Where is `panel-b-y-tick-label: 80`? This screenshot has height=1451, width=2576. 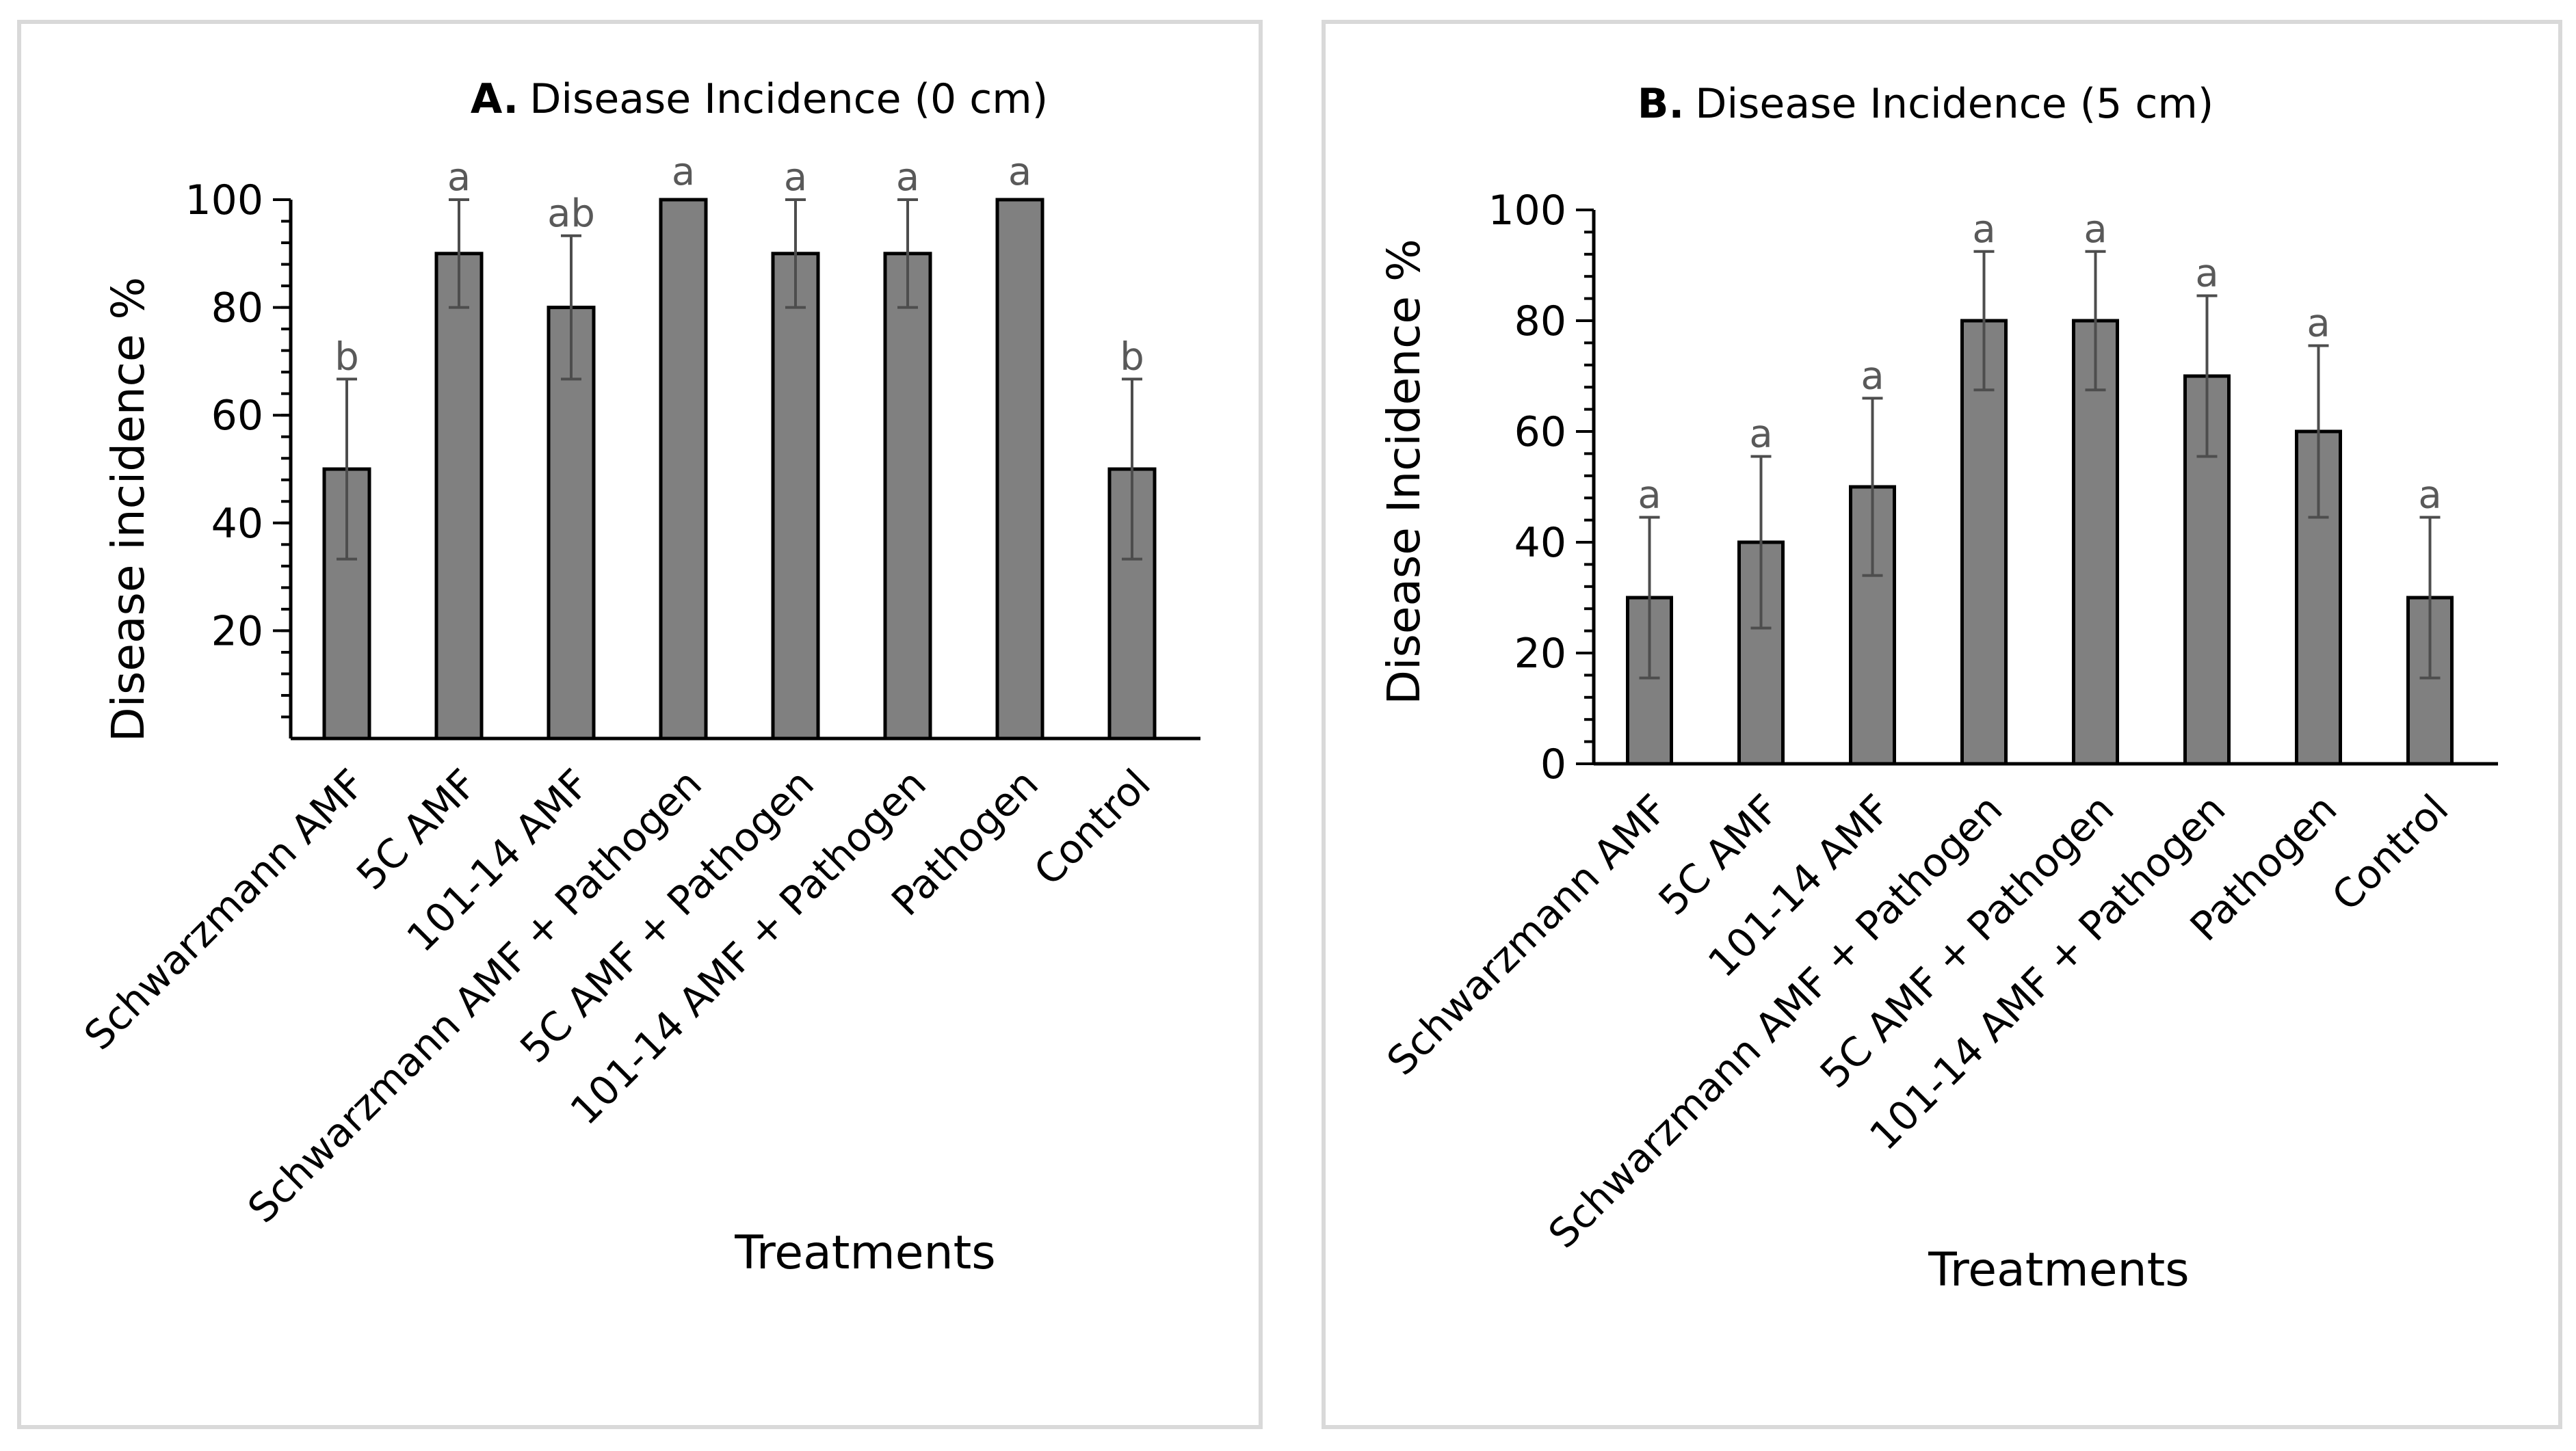 panel-b-y-tick-label: 80 is located at coordinates (1540, 321).